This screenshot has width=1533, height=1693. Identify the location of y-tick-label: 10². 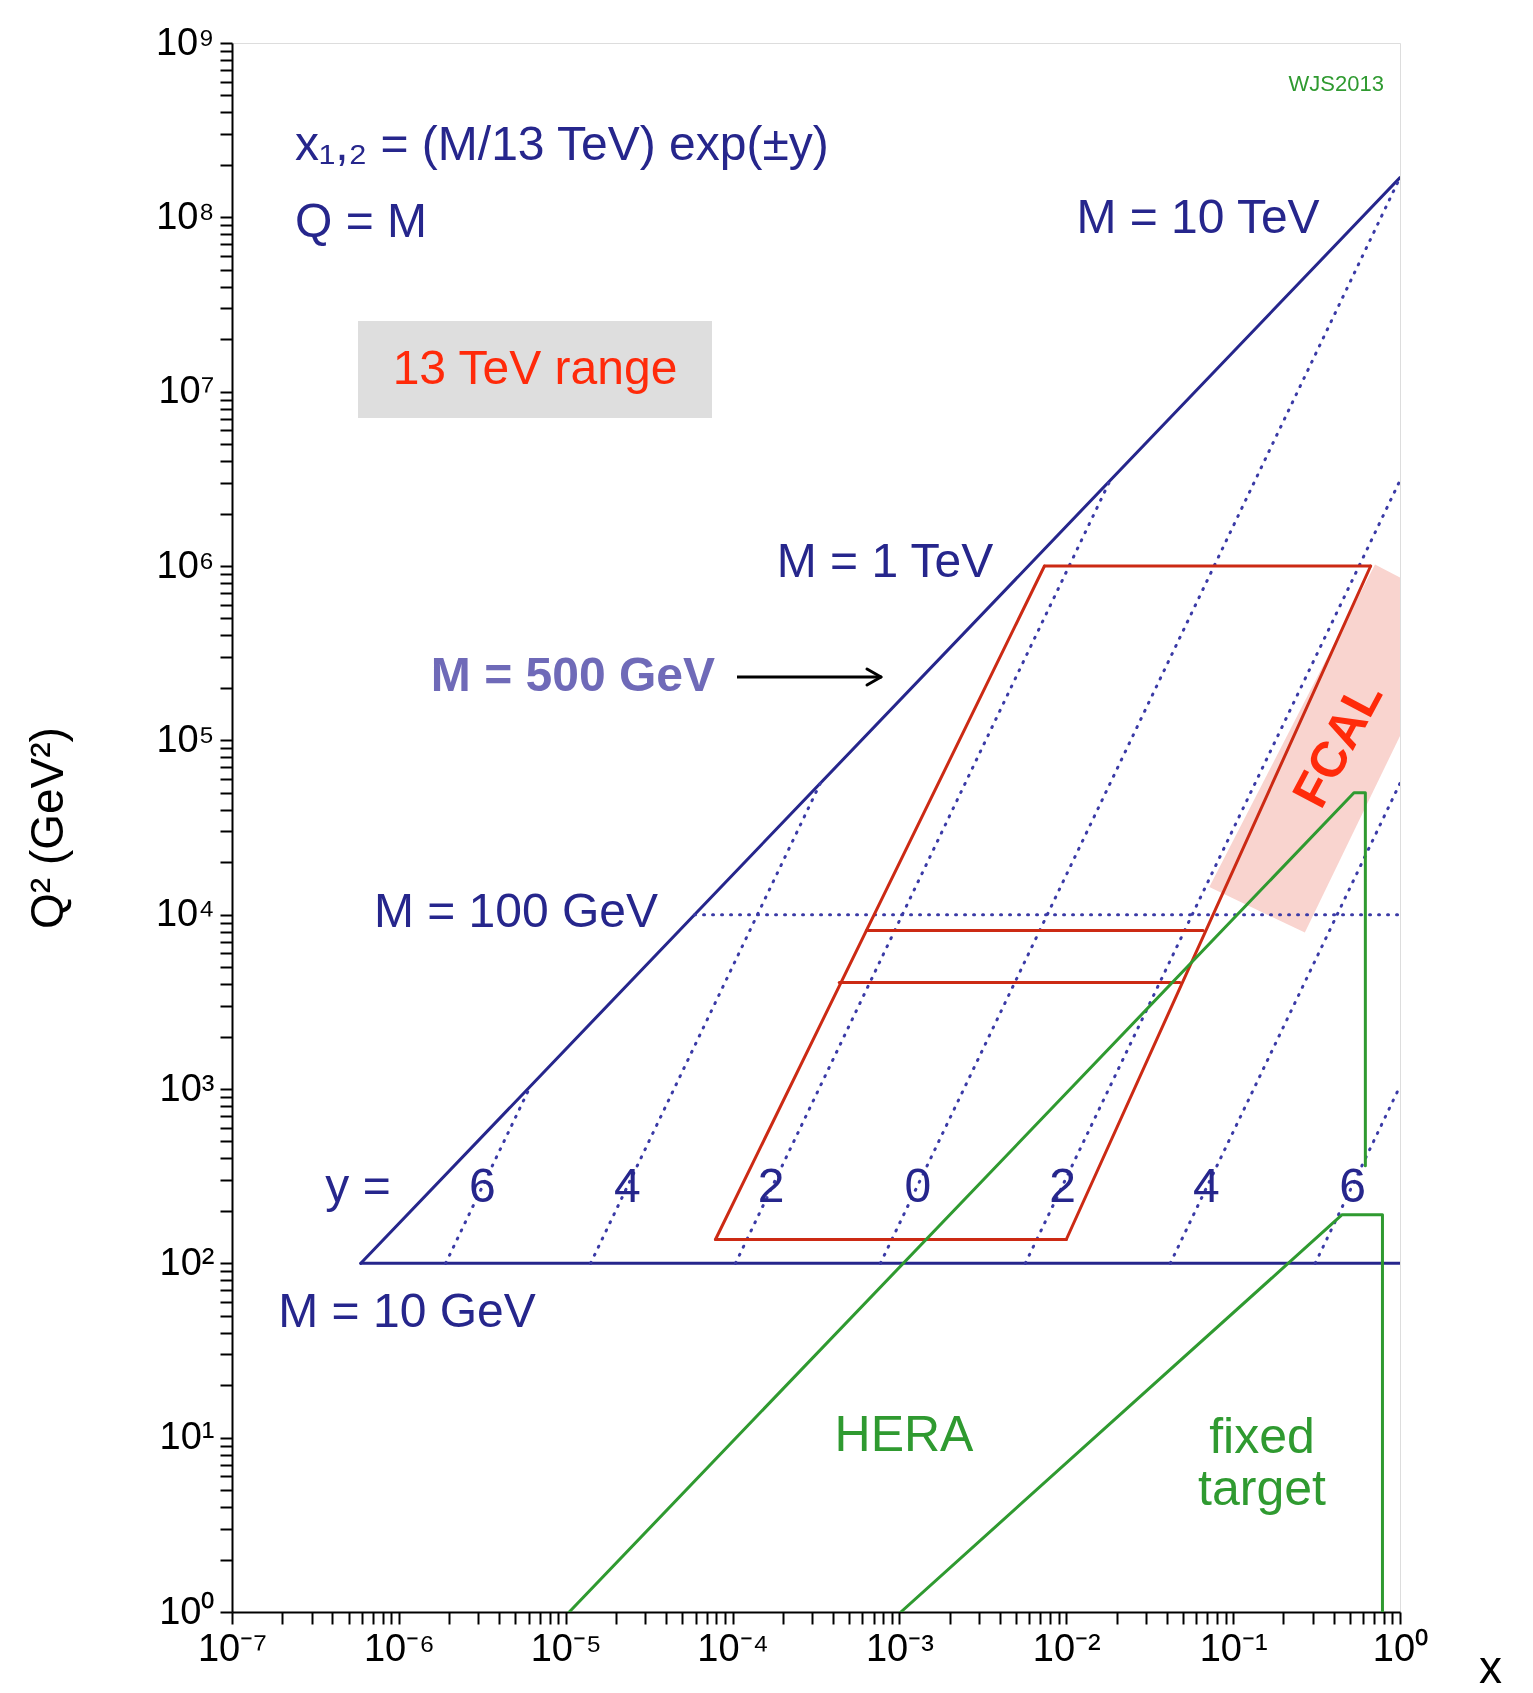
(187, 1261).